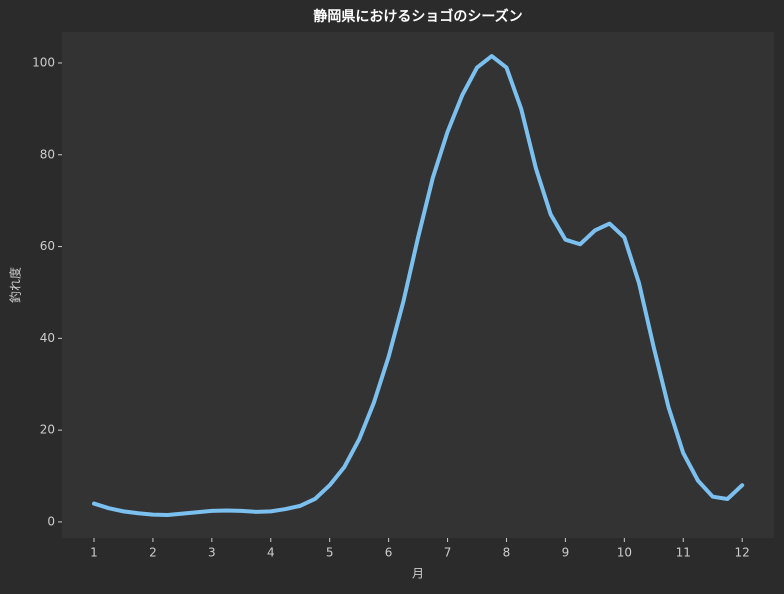  Describe the element at coordinates (94, 553) in the screenshot. I see `x-tick-label: 1` at that location.